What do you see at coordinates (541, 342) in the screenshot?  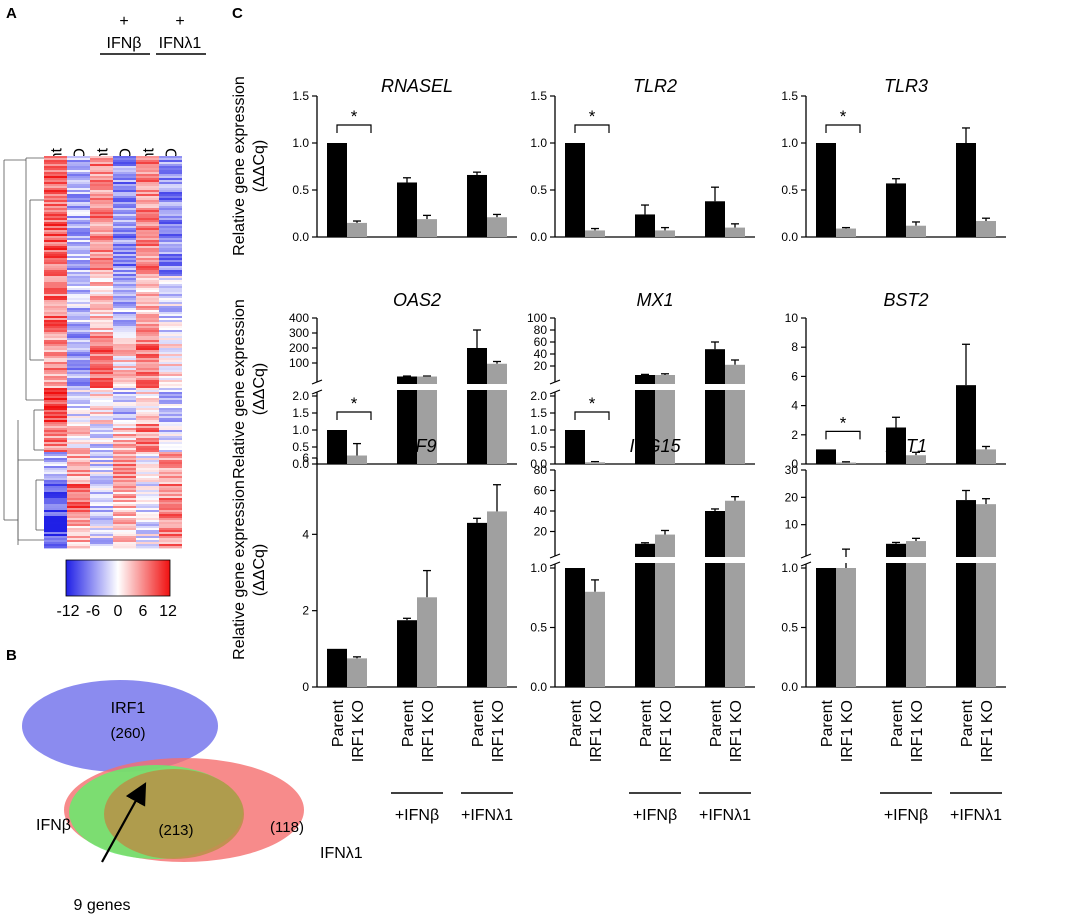 I see `y-tick-label: 60` at bounding box center [541, 342].